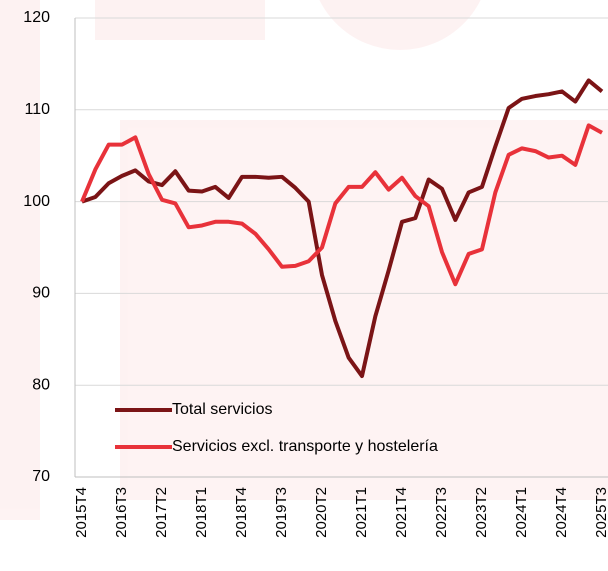 Image resolution: width=608 pixels, height=571 pixels. Describe the element at coordinates (281, 512) in the screenshot. I see `x-tick-label: 2019T3` at that location.